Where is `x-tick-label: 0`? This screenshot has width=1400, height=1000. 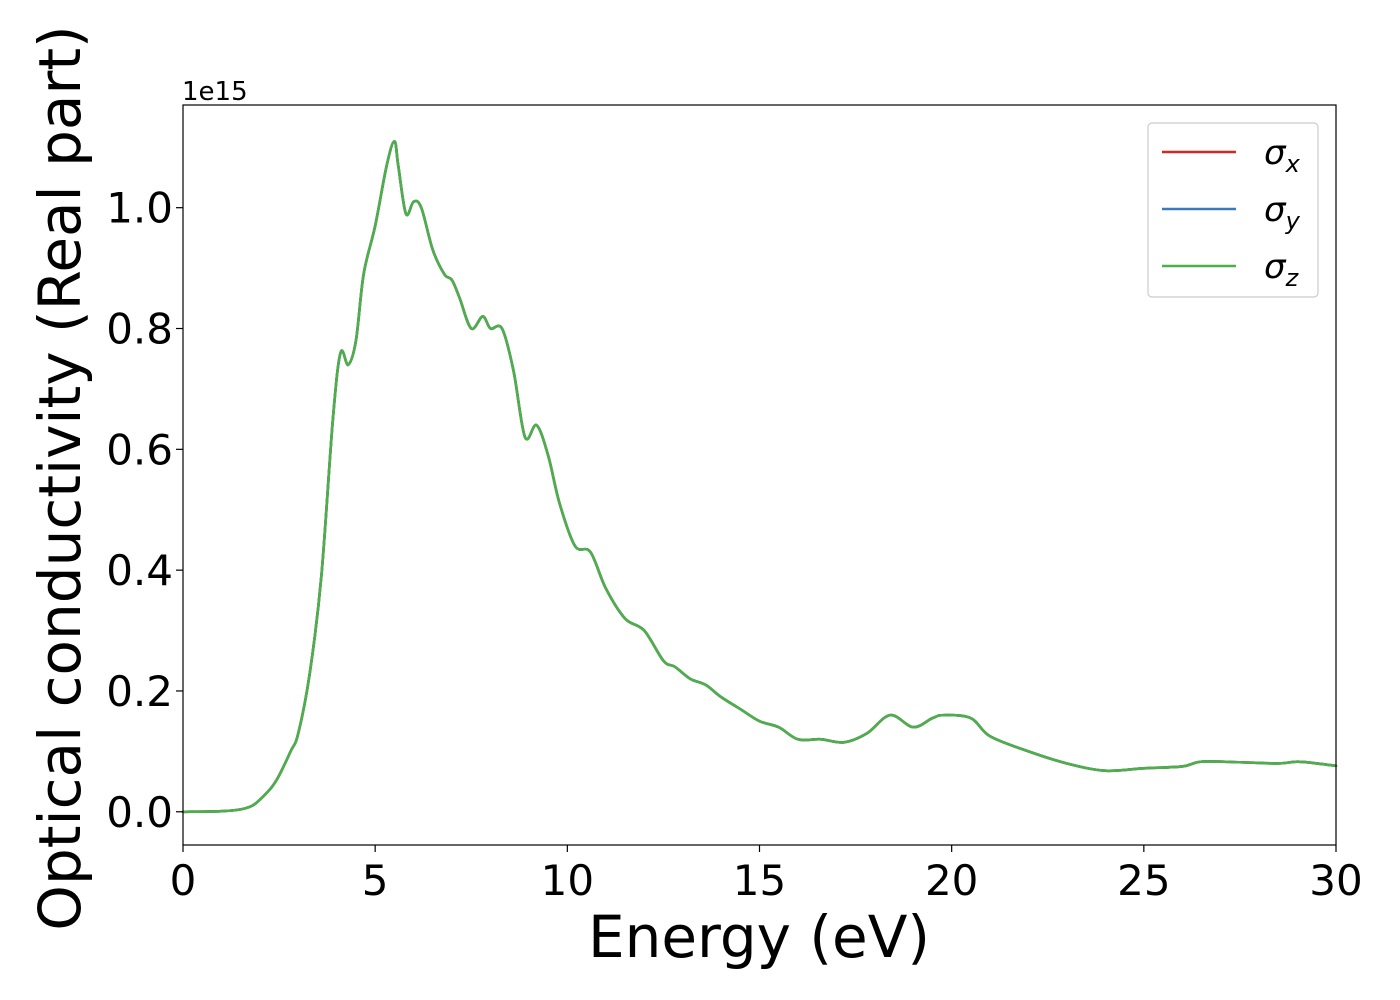 x-tick-label: 0 is located at coordinates (183, 880).